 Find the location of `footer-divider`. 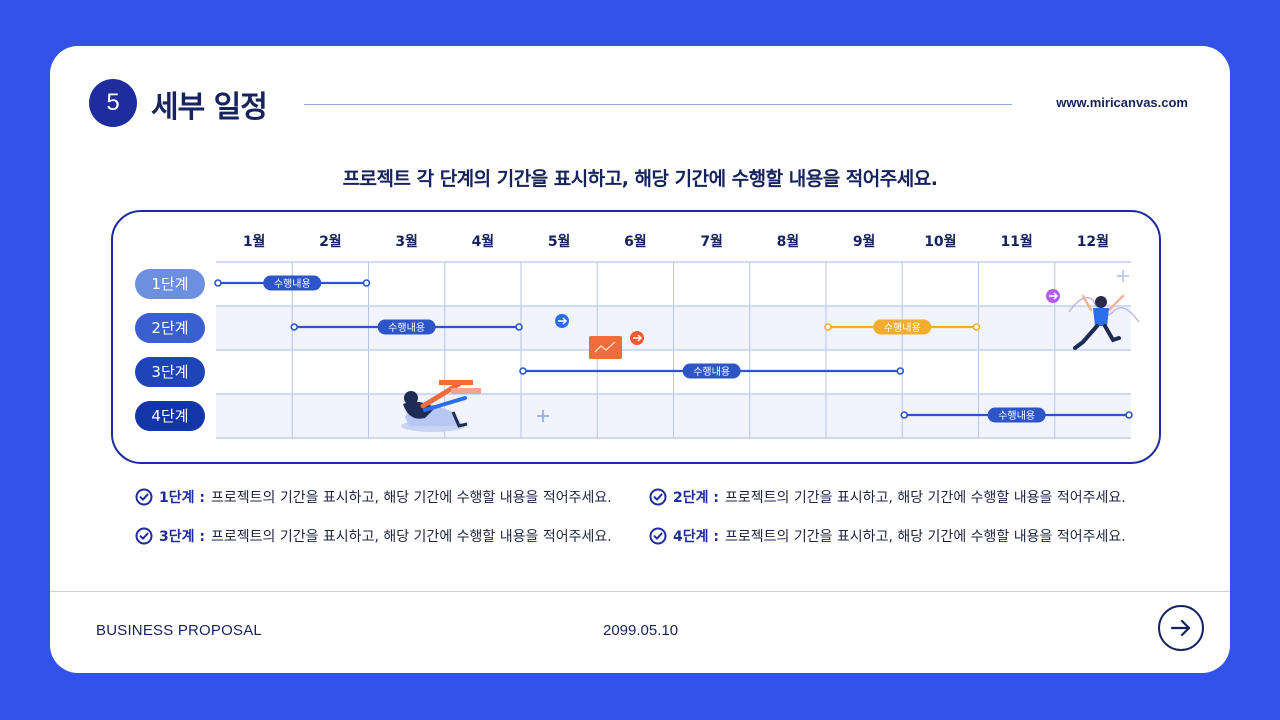

footer-divider is located at coordinates (640, 591).